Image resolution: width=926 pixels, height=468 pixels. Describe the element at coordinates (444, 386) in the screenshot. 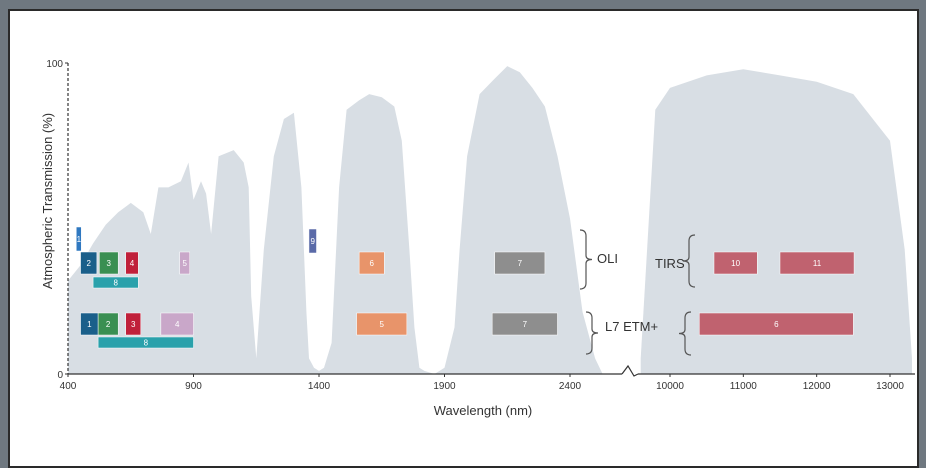

I see `x-tick-label: 1900` at that location.